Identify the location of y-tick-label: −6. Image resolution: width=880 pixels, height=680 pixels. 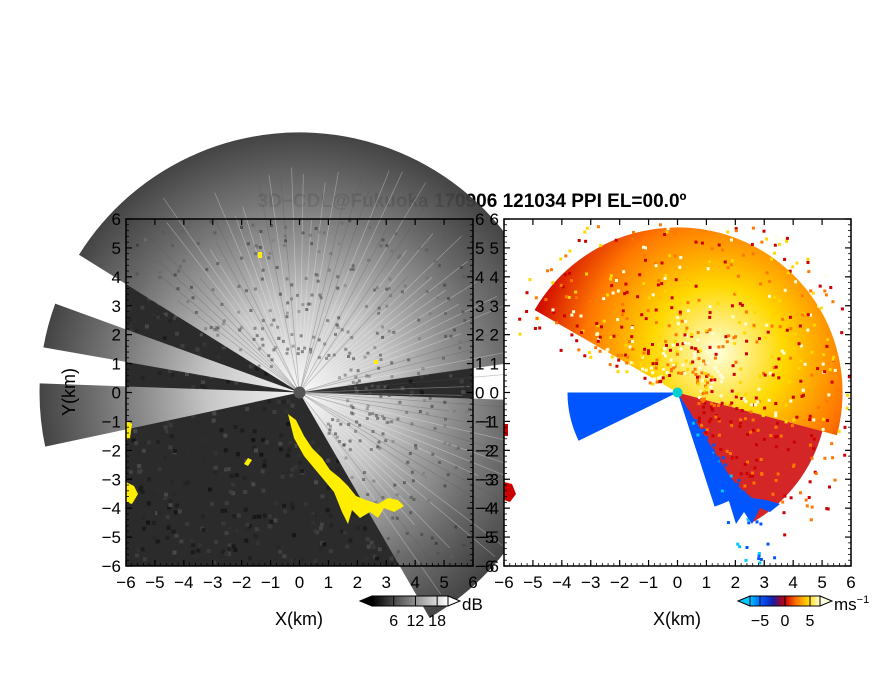
(489, 566).